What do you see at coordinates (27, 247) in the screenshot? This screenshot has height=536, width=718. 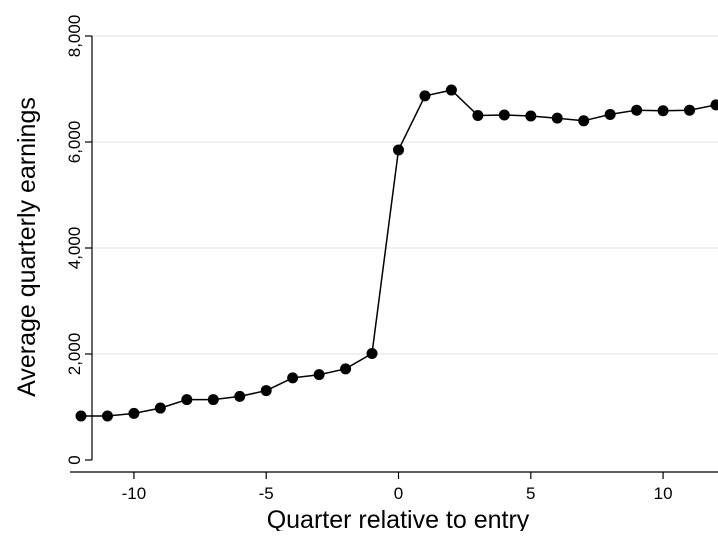 I see `y-axis-title: Average quarterly earnings` at bounding box center [27, 247].